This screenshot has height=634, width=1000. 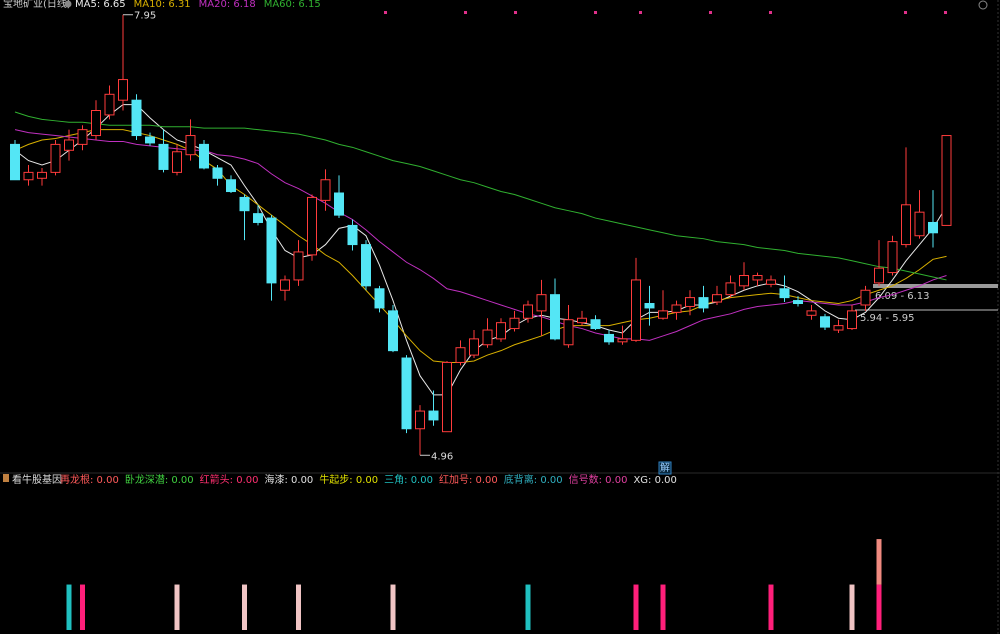 I want to click on high-label: 7.95, so click(x=145, y=16).